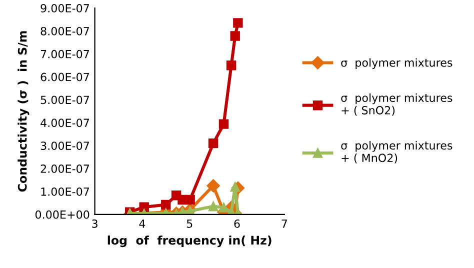 The width and height of the screenshot is (474, 268). Describe the element at coordinates (396, 104) in the screenshot. I see `legend-label: σ polymer mixtures + ( SnO2)` at that location.